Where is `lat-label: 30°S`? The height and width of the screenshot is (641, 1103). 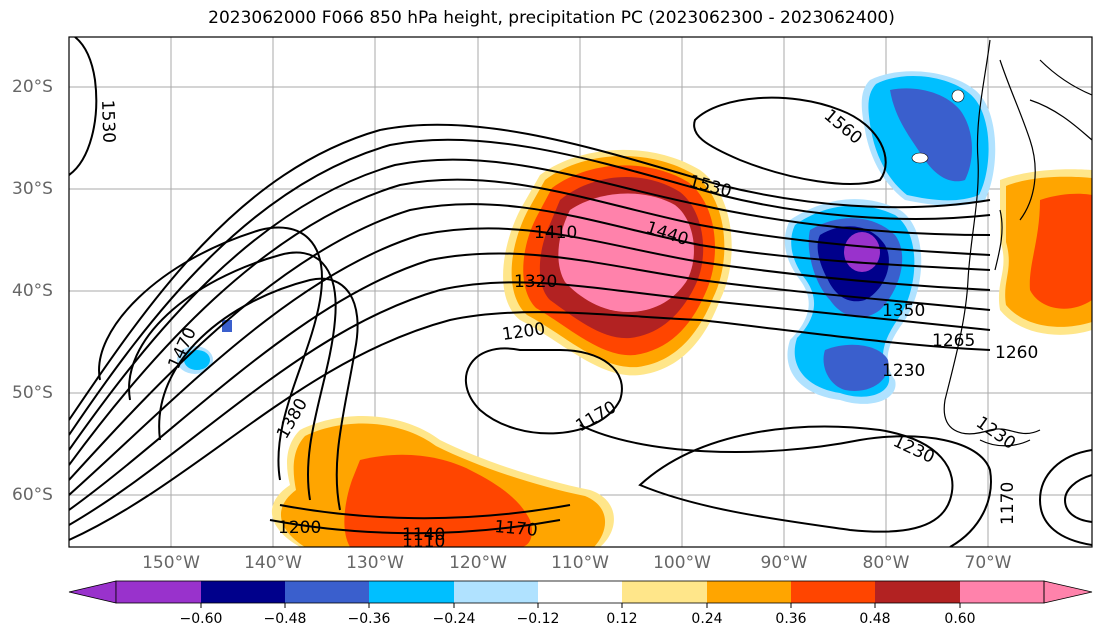
lat-label: 30°S is located at coordinates (32, 189).